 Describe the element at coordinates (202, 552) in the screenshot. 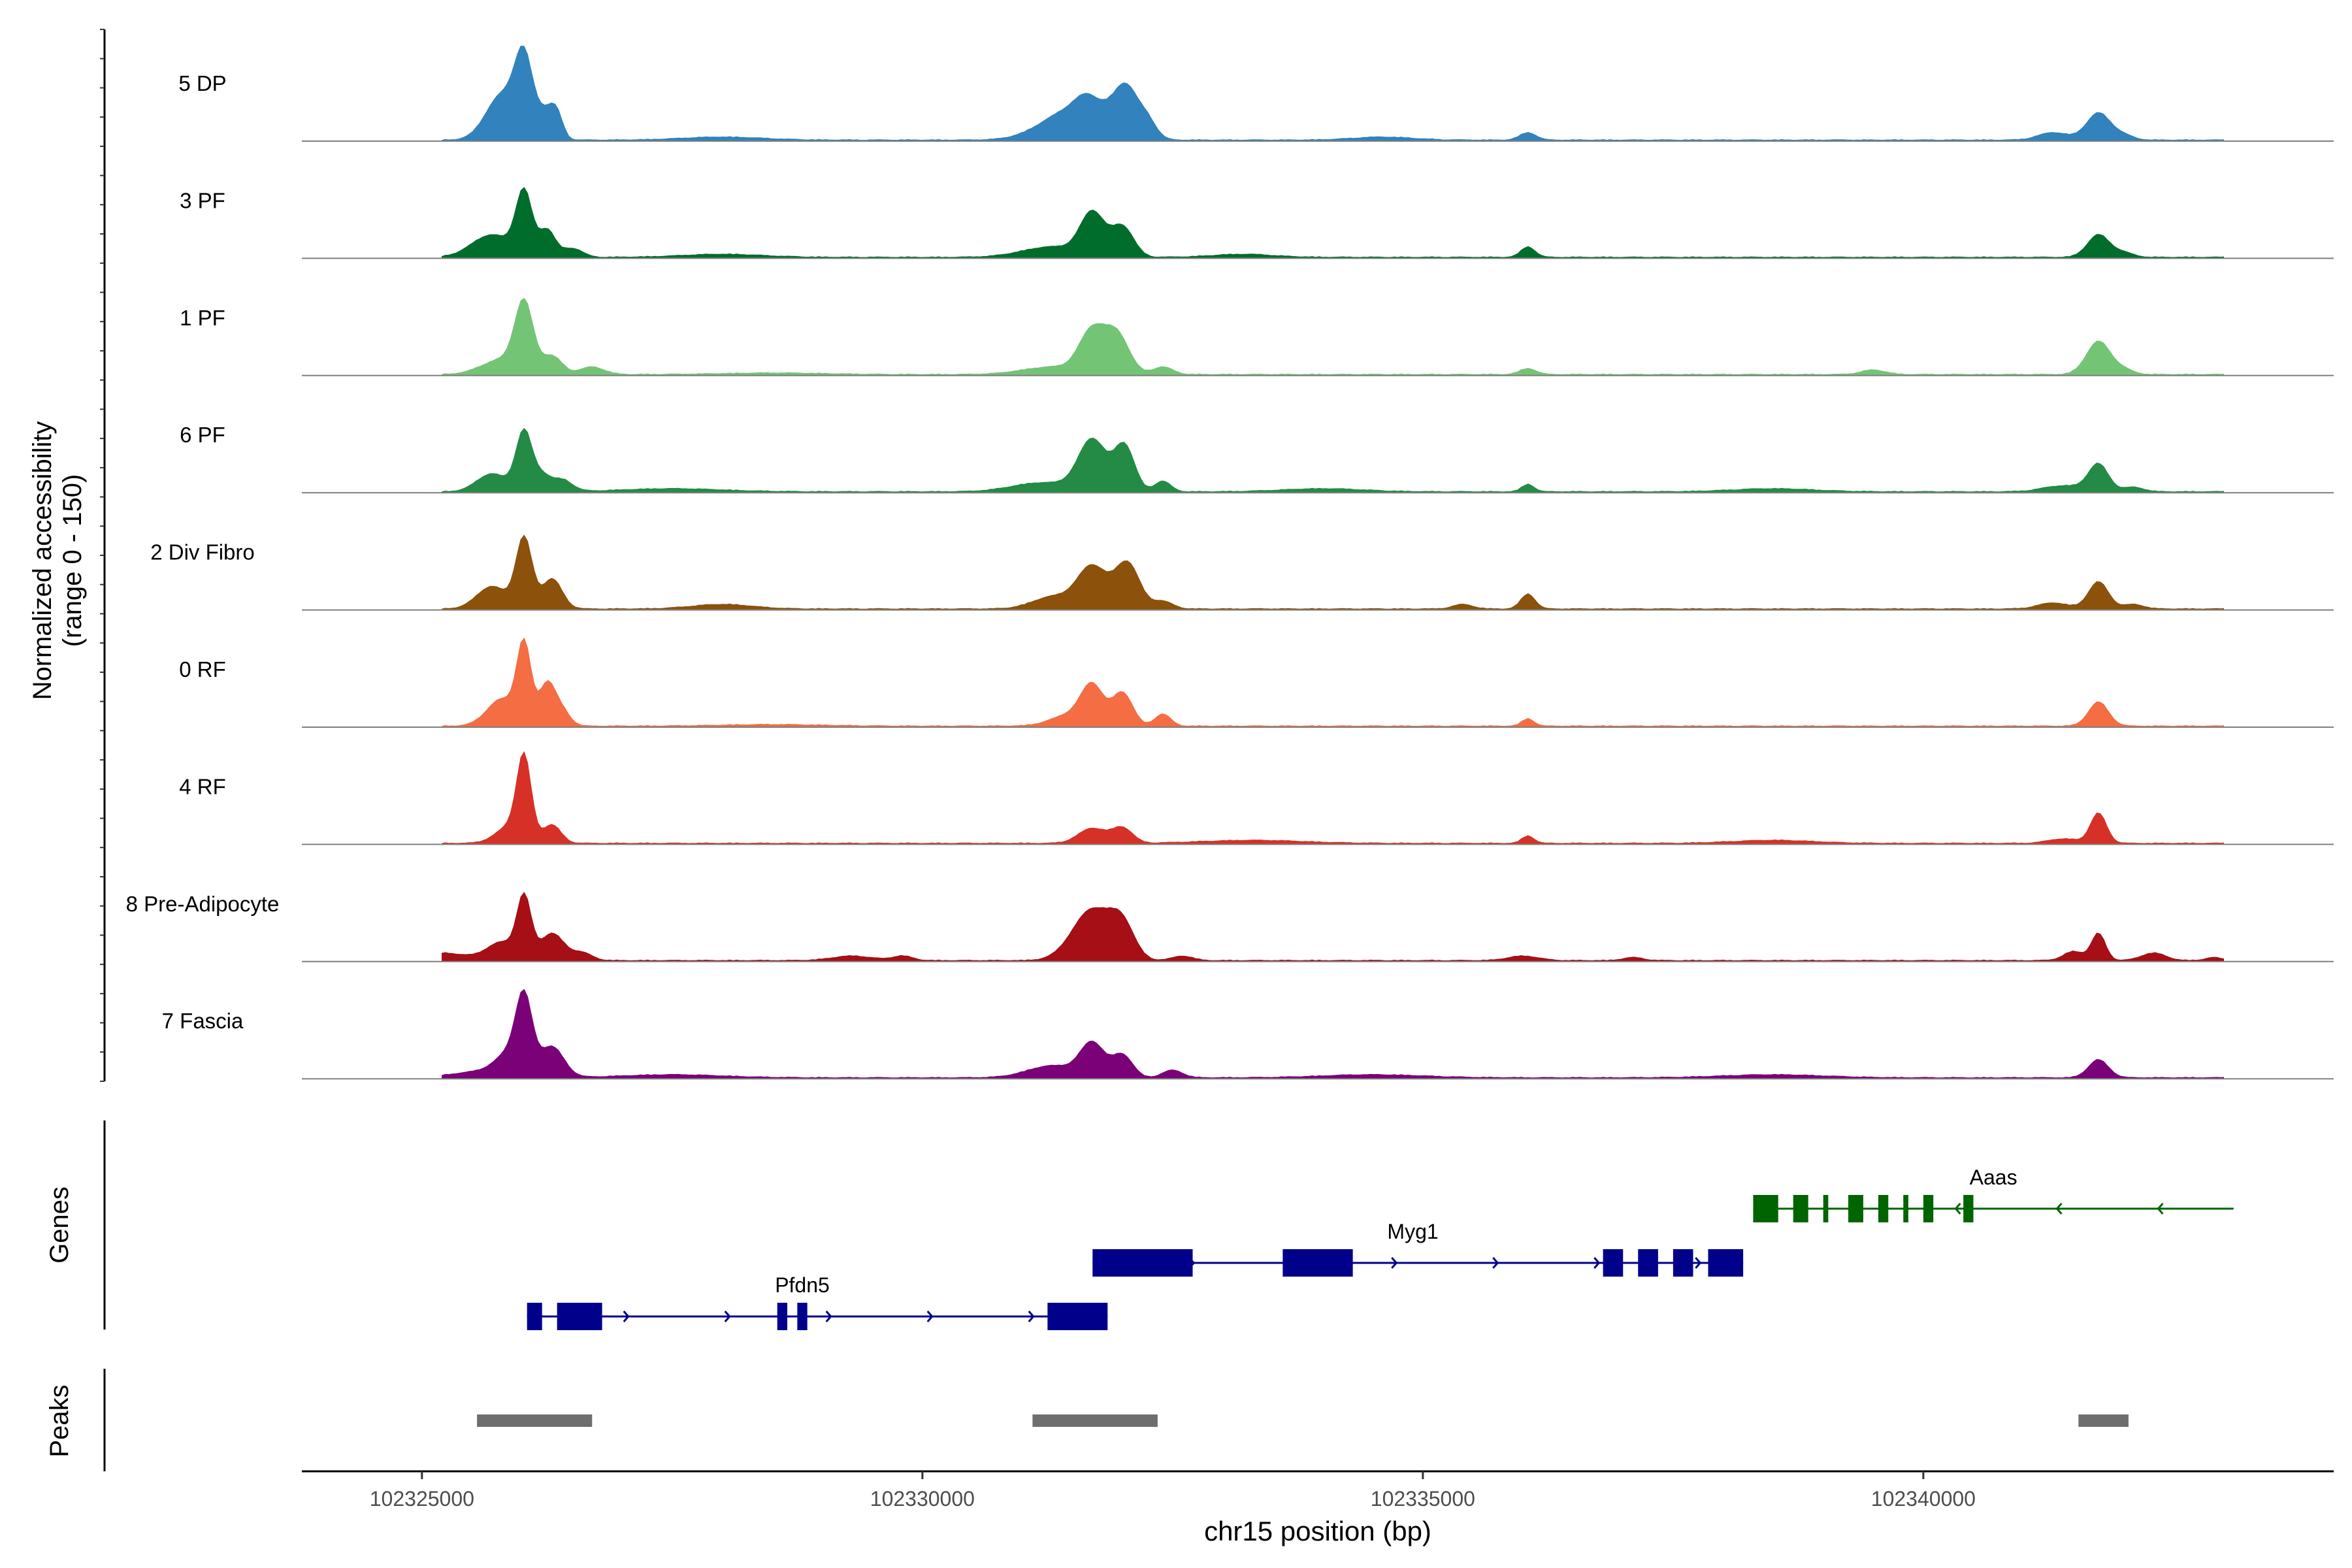

I see `track-label: 2 Div Fibro` at that location.